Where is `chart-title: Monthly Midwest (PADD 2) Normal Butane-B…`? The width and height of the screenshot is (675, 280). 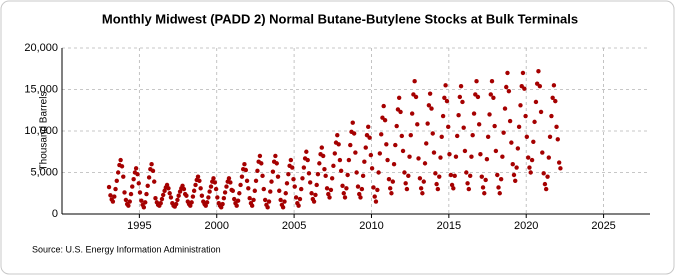
chart-title: Monthly Midwest (PADD 2) Normal Butane-B… is located at coordinates (340, 18).